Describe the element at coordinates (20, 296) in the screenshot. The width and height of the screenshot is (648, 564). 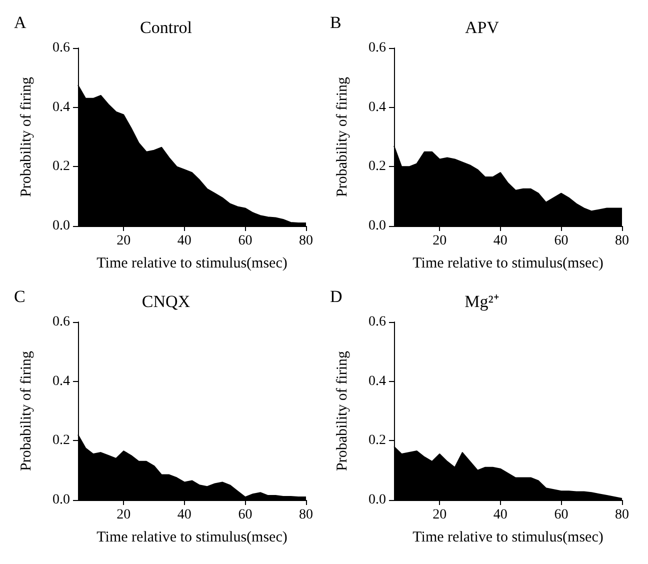
I see `text: C` at that location.